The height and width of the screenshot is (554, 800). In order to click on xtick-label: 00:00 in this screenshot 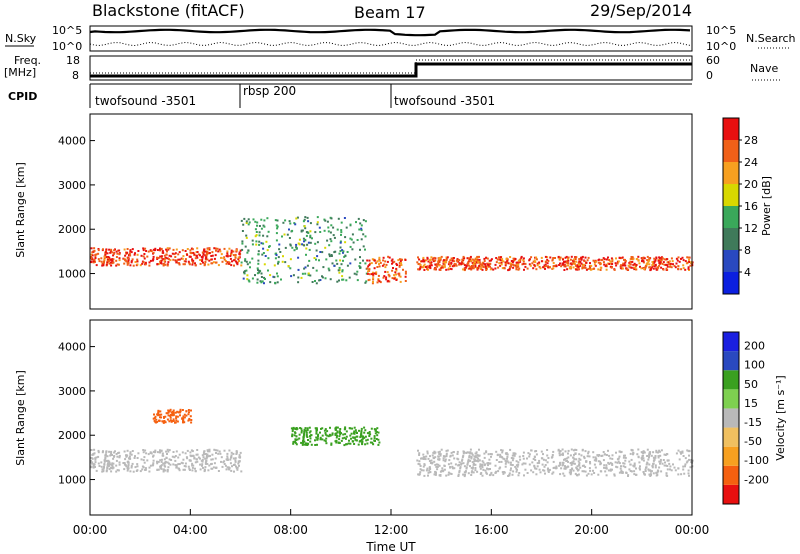, I will do `click(692, 530)`.